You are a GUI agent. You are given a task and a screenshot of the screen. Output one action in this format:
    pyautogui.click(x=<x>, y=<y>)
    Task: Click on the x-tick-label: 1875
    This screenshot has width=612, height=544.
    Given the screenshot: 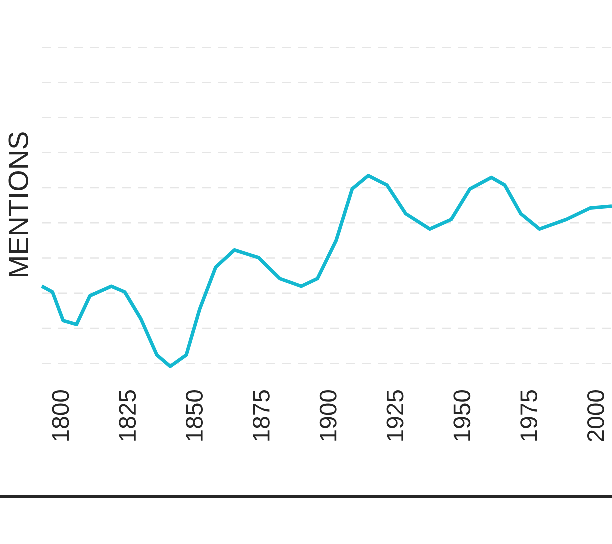 What is the action you would take?
    pyautogui.click(x=261, y=415)
    